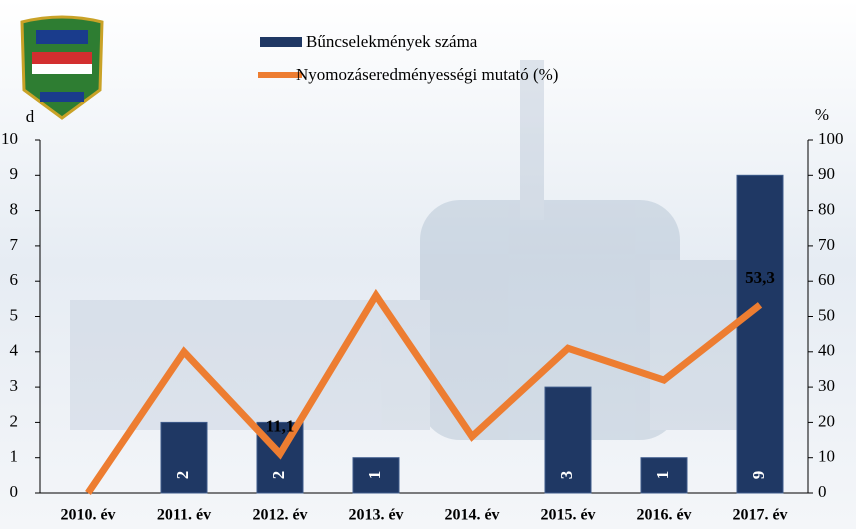 The image size is (856, 529). What do you see at coordinates (14, 314) in the screenshot?
I see `y-tick-label: 5` at bounding box center [14, 314].